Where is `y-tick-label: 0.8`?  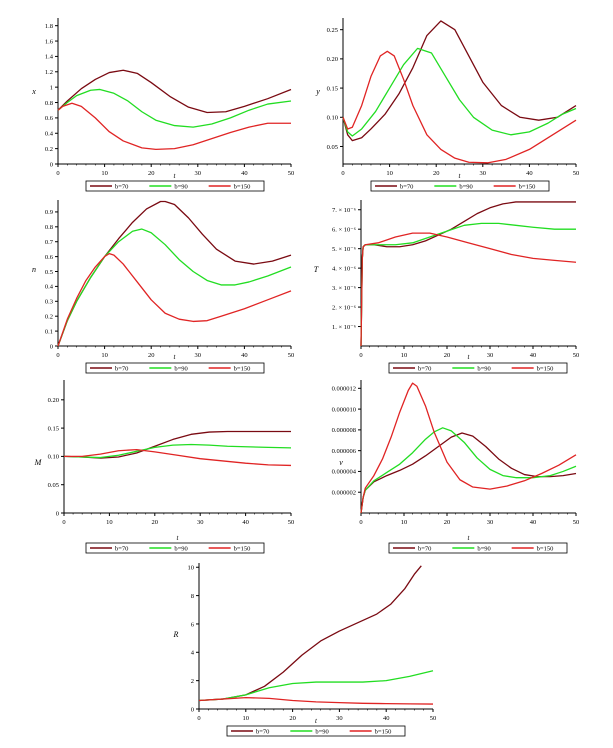 y-tick-label: 0.8 is located at coordinates (49, 227).